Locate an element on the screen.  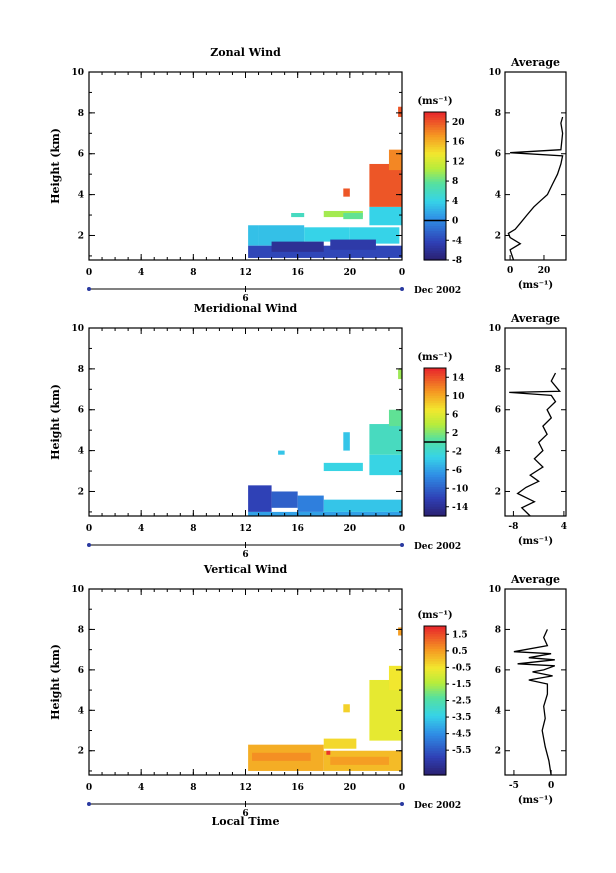
profile-y-tick-label: 8 is located at coordinates (498, 370).